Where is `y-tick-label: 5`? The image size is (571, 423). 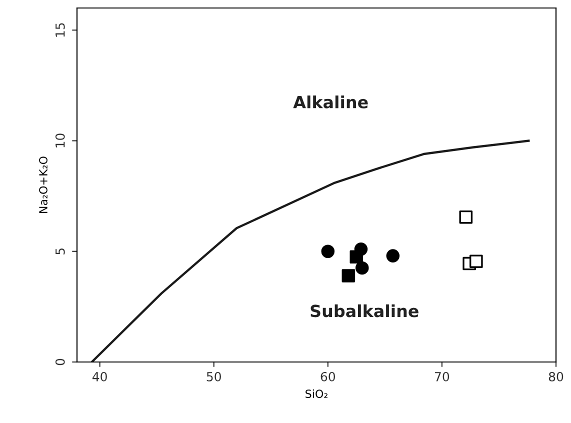 y-tick-label: 5 is located at coordinates (60, 251).